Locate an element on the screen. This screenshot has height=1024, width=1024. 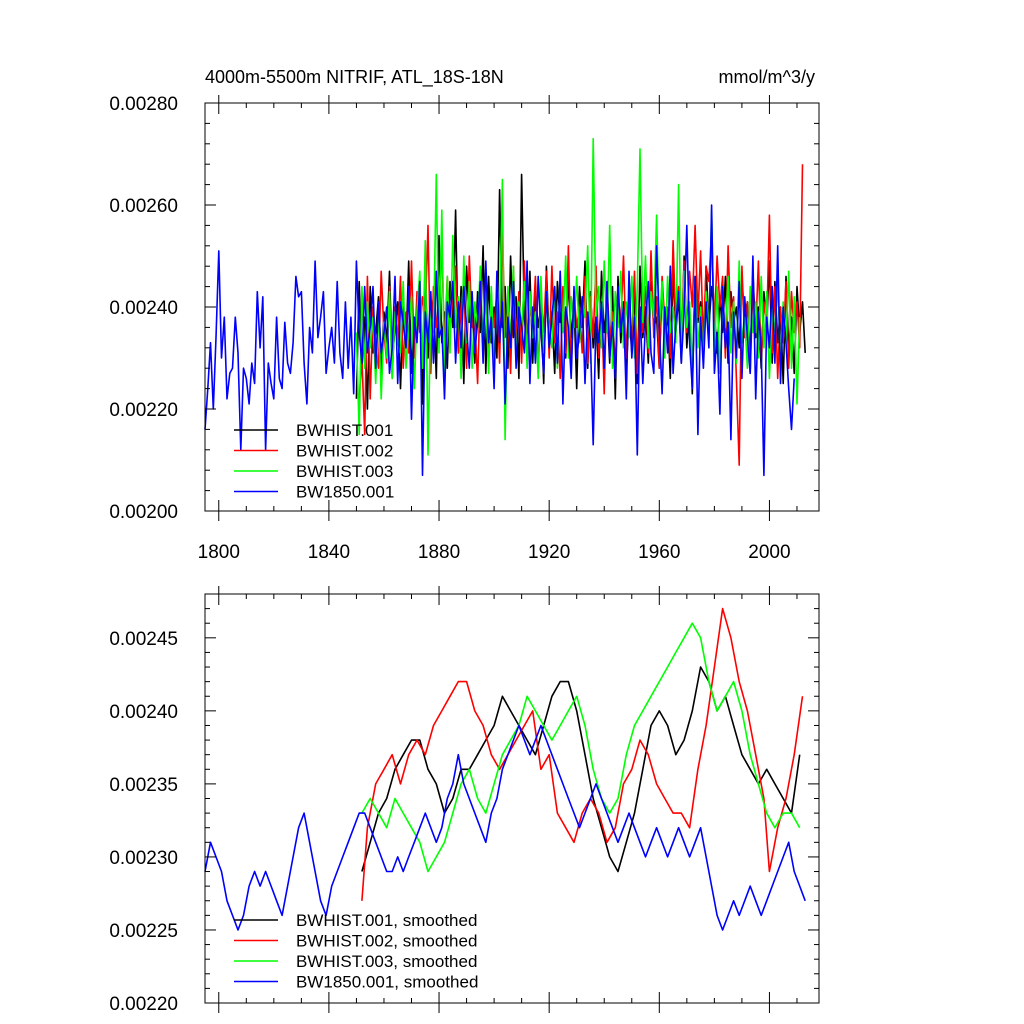
bottom-legend-label-1: BWHIST.001, smoothed is located at coordinates (386, 920).